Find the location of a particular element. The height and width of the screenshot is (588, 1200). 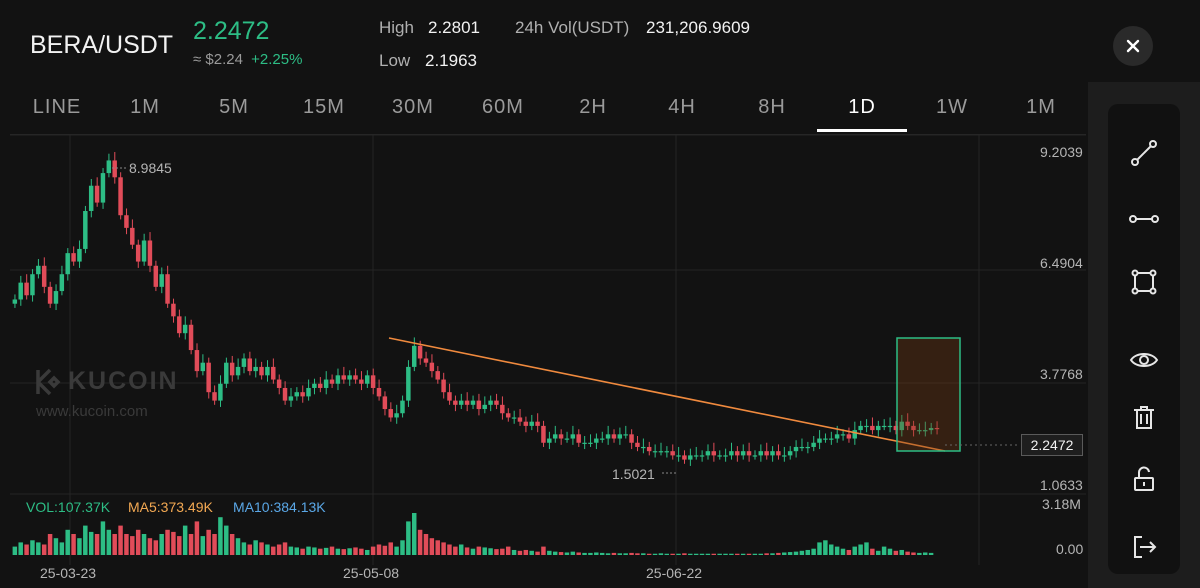

watermark-url: www.kucoin.com is located at coordinates (92, 411).